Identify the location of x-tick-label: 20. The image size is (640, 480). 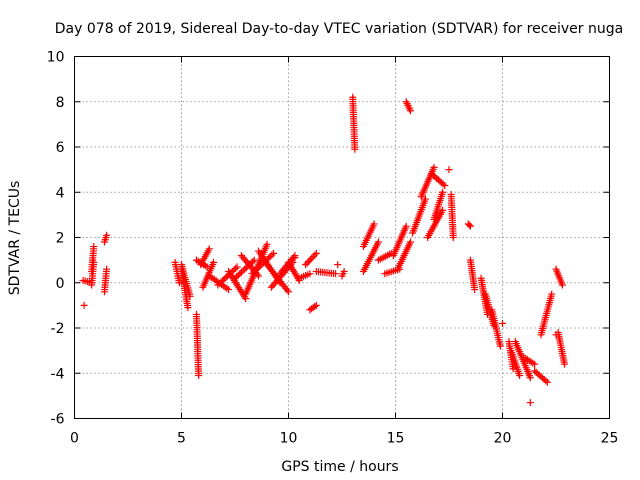
(503, 439).